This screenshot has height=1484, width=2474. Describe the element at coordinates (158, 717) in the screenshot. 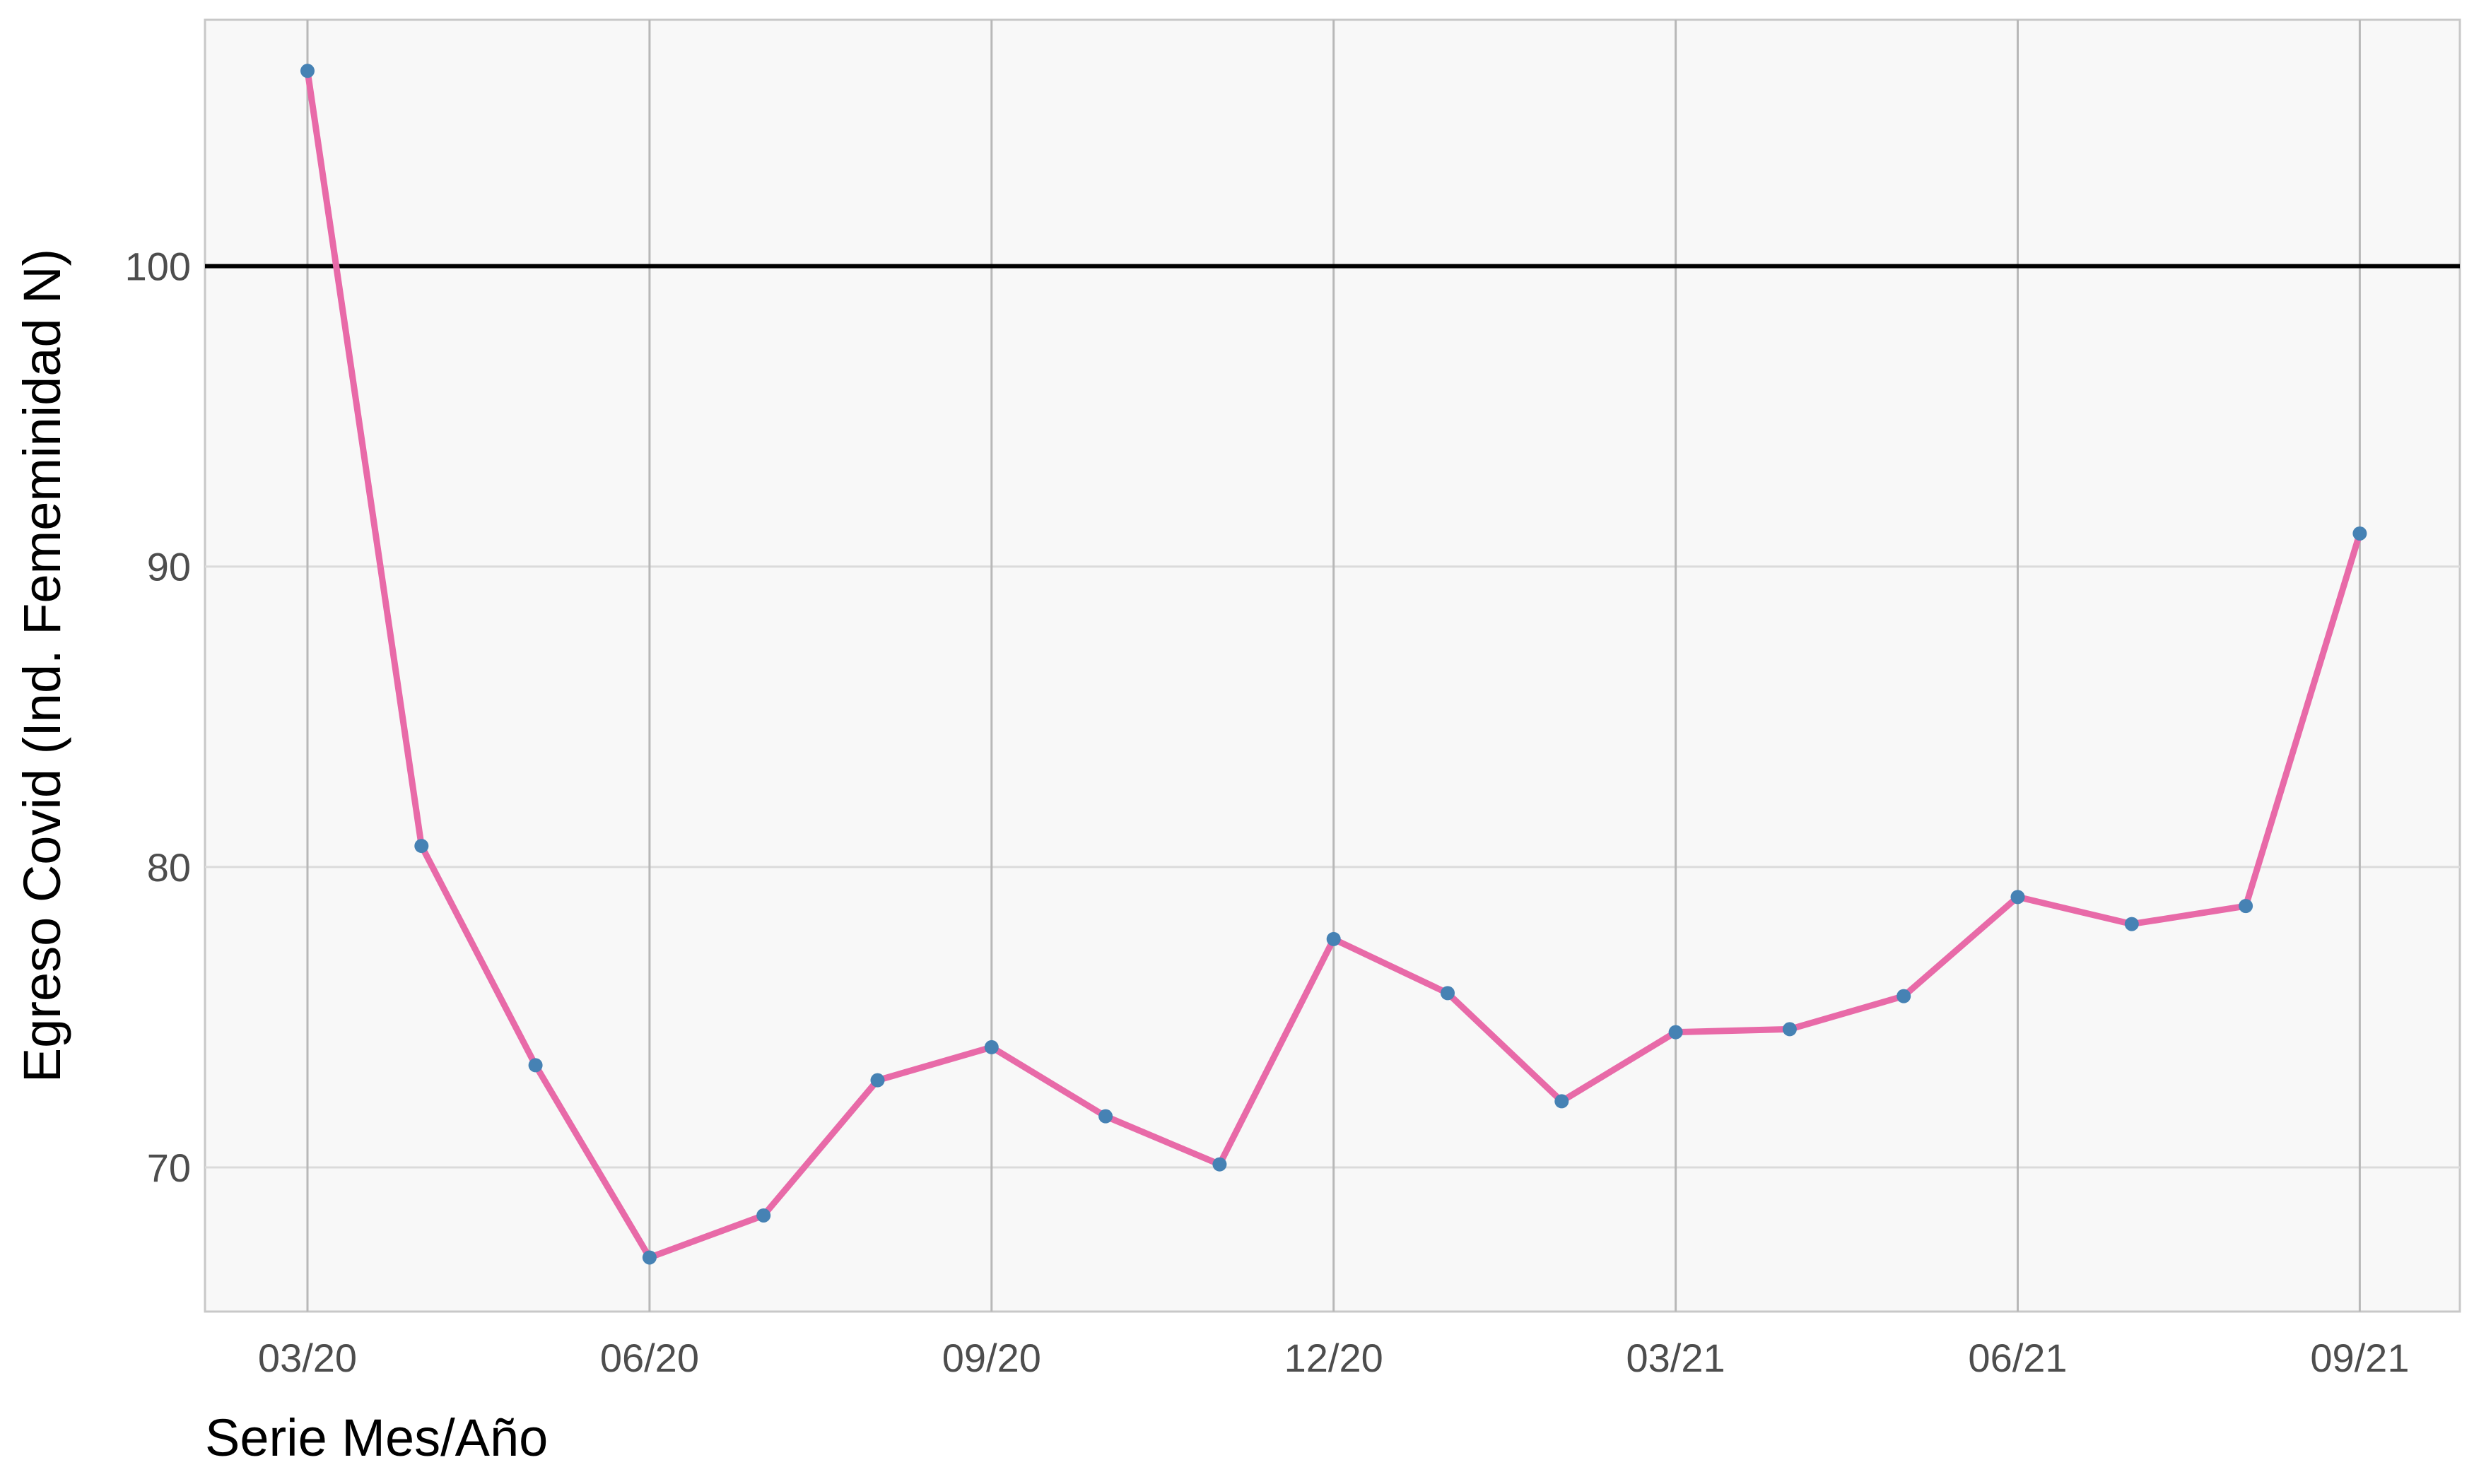

I see `y-axis-tick-labels: 70 80 90 100` at that location.